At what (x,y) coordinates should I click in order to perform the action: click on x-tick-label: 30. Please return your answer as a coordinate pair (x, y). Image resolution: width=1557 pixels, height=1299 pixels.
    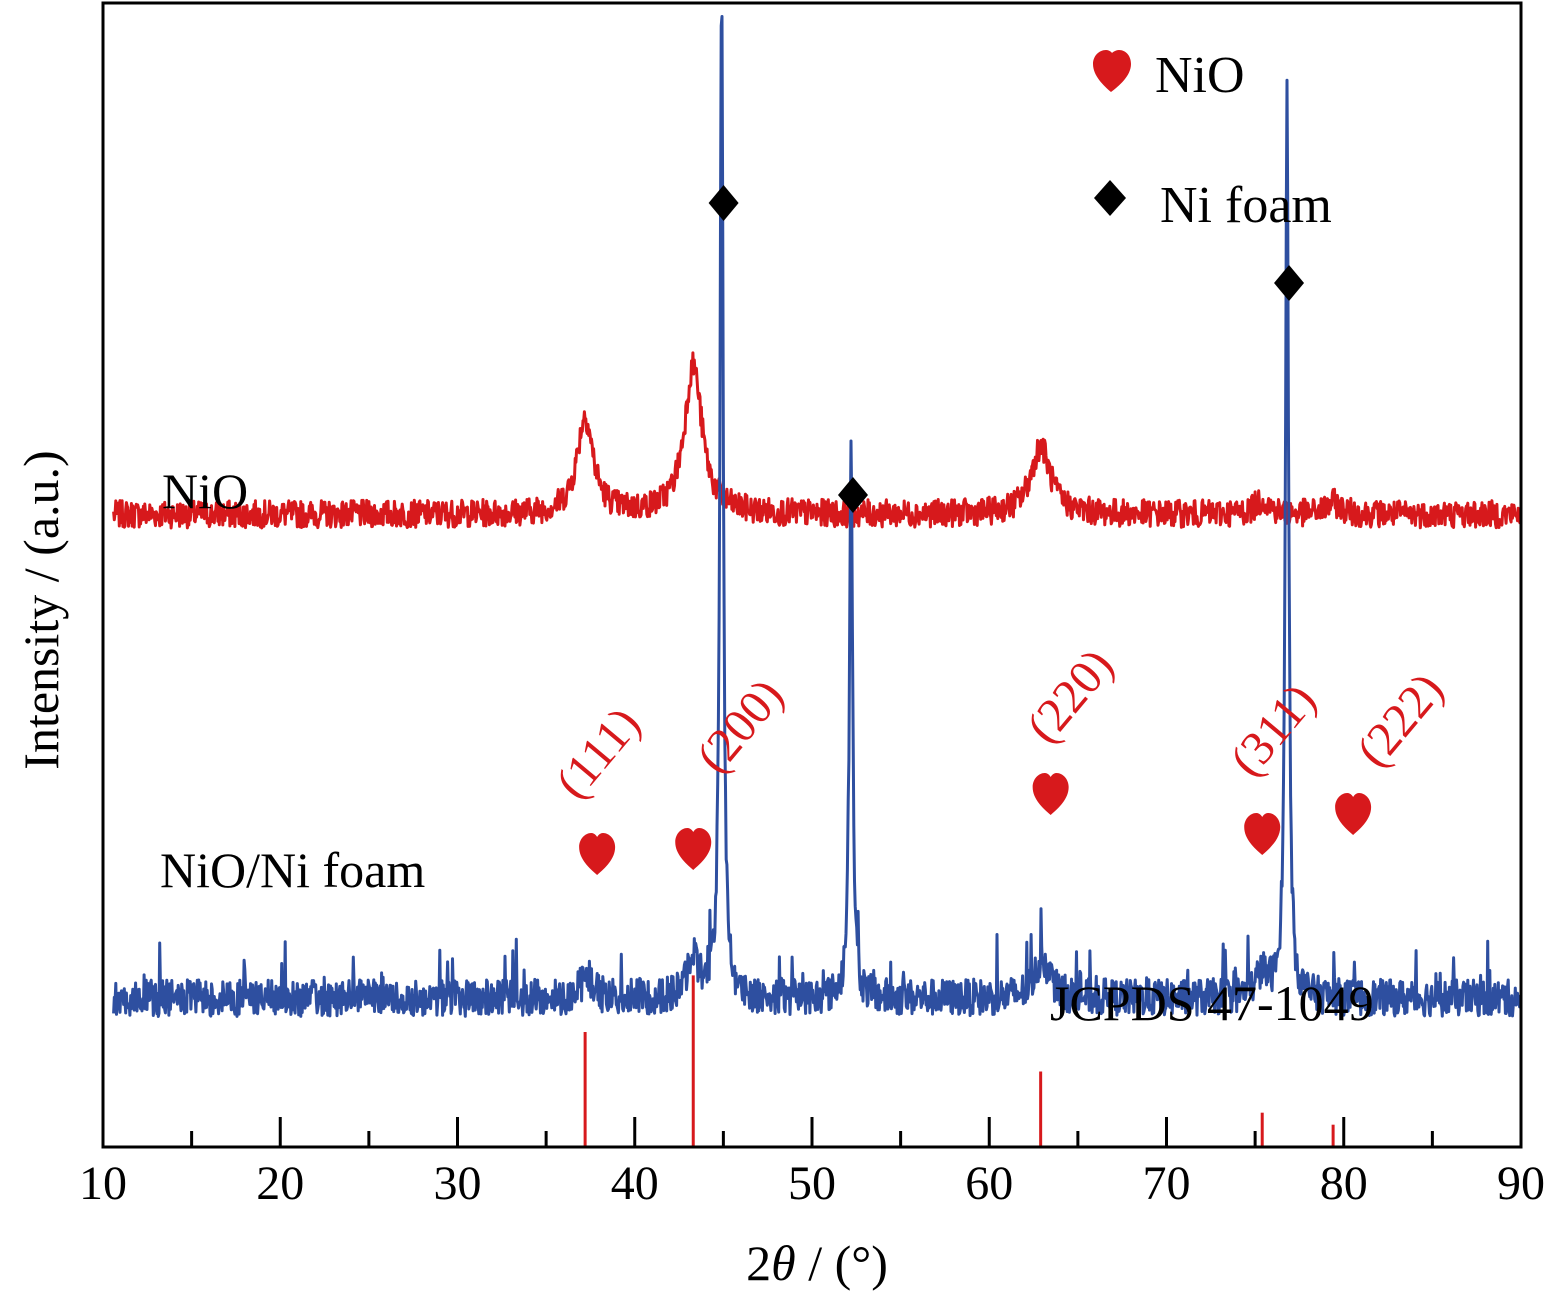
    Looking at the image, I should click on (458, 1183).